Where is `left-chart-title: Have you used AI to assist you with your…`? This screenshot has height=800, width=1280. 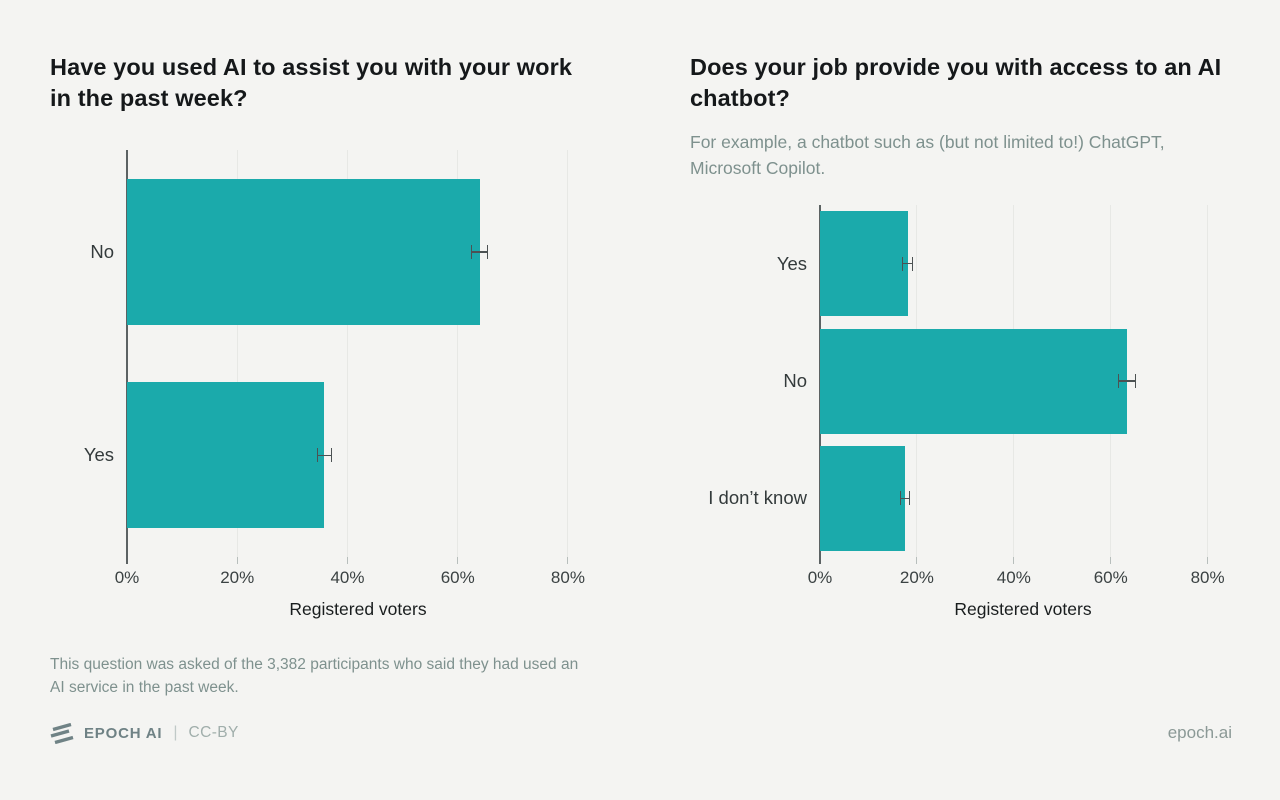 left-chart-title: Have you used AI to assist you with your… is located at coordinates (311, 82).